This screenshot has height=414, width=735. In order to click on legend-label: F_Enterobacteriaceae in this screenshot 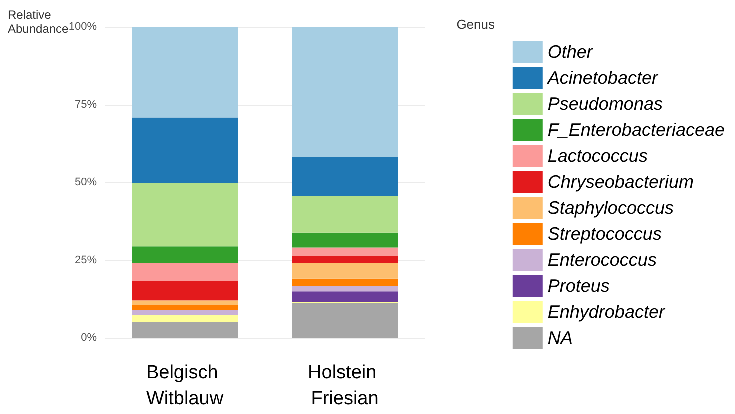, I will do `click(636, 130)`.